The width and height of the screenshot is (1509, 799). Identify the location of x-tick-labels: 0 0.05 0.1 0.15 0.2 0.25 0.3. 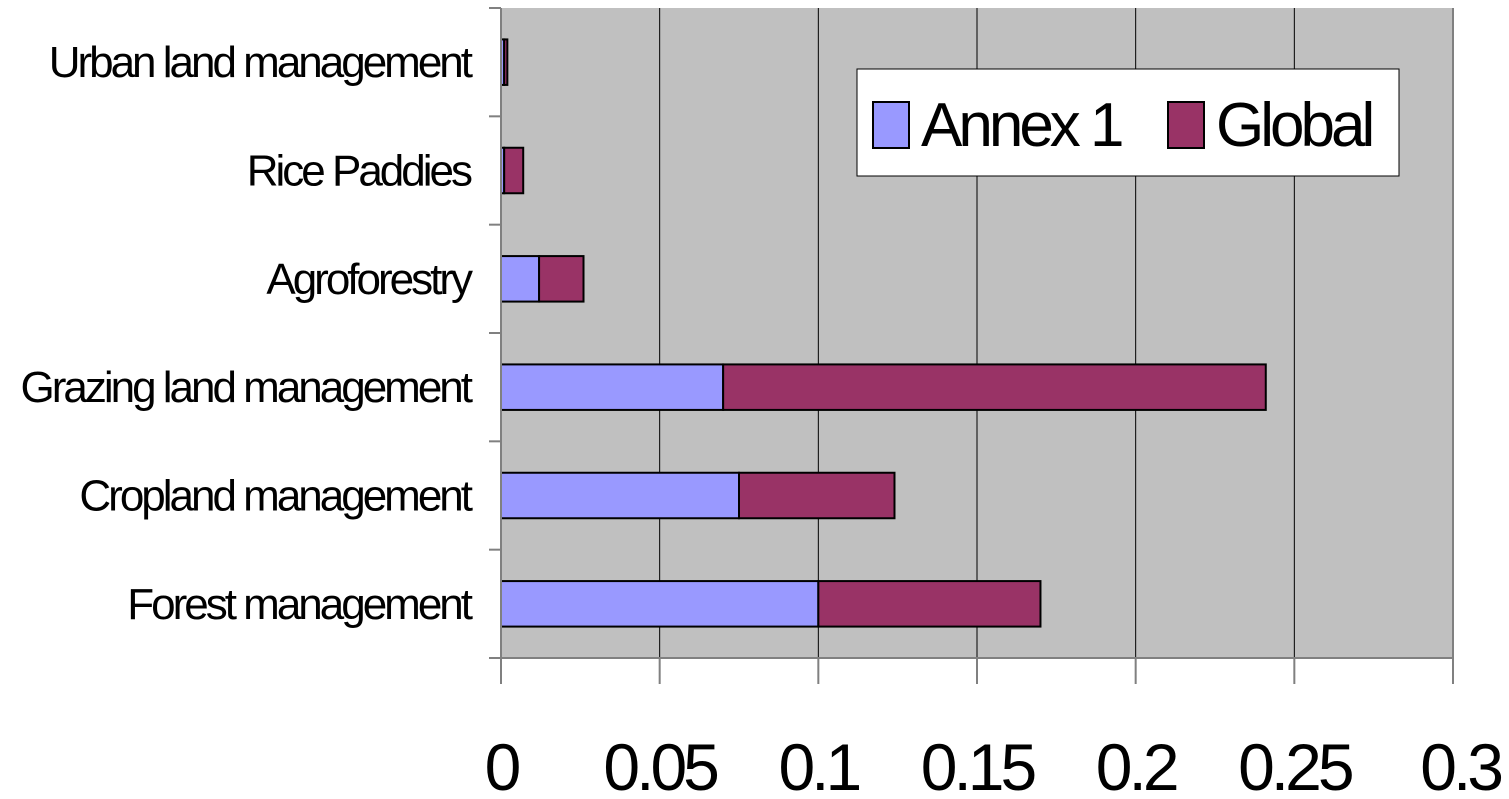
(995, 764).